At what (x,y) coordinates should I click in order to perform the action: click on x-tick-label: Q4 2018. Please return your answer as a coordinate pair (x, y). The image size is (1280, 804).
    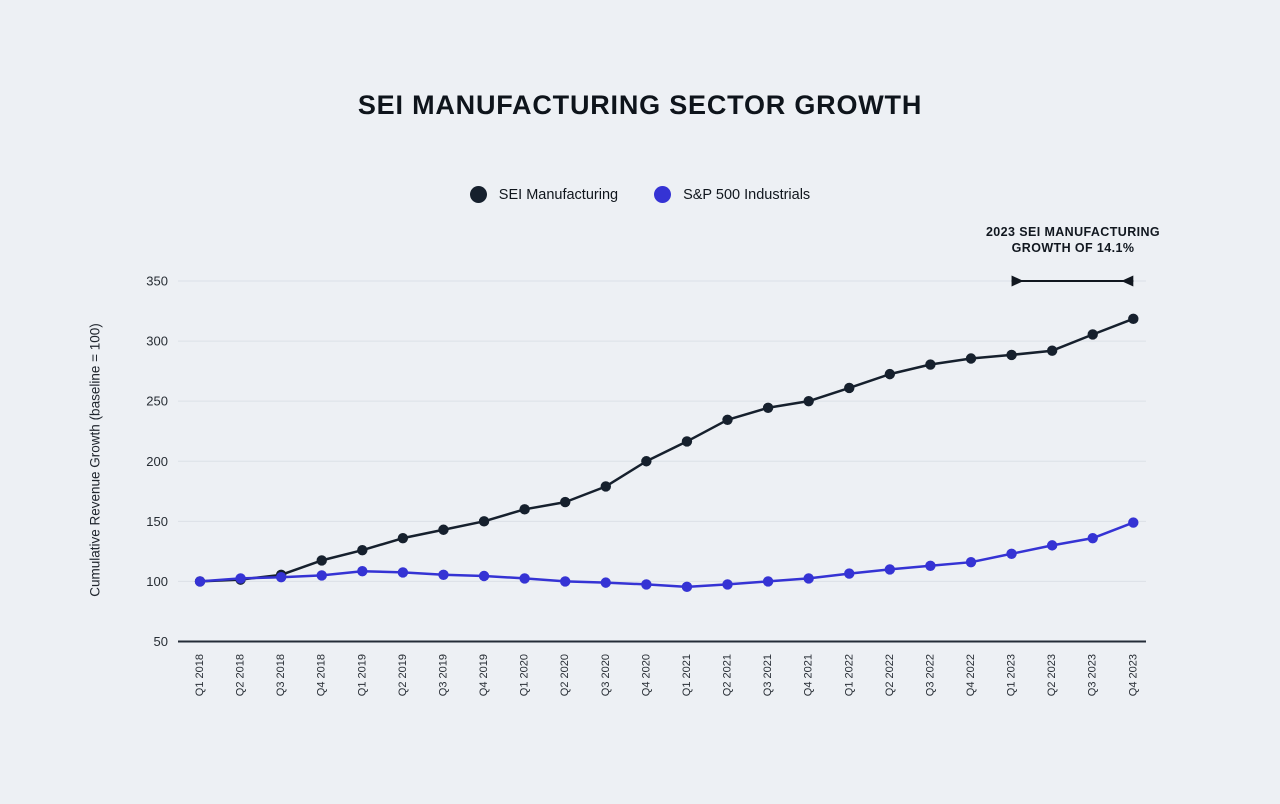
    Looking at the image, I should click on (322, 675).